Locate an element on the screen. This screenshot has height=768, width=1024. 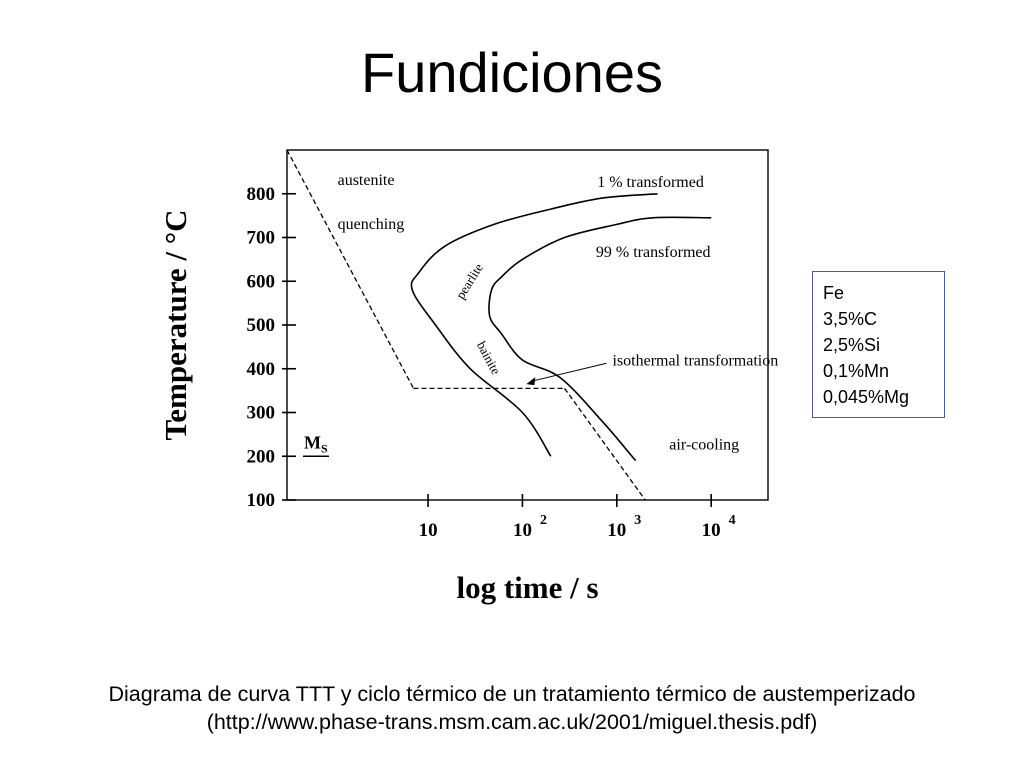
annotation-label: 1 % transformed is located at coordinates (650, 182).